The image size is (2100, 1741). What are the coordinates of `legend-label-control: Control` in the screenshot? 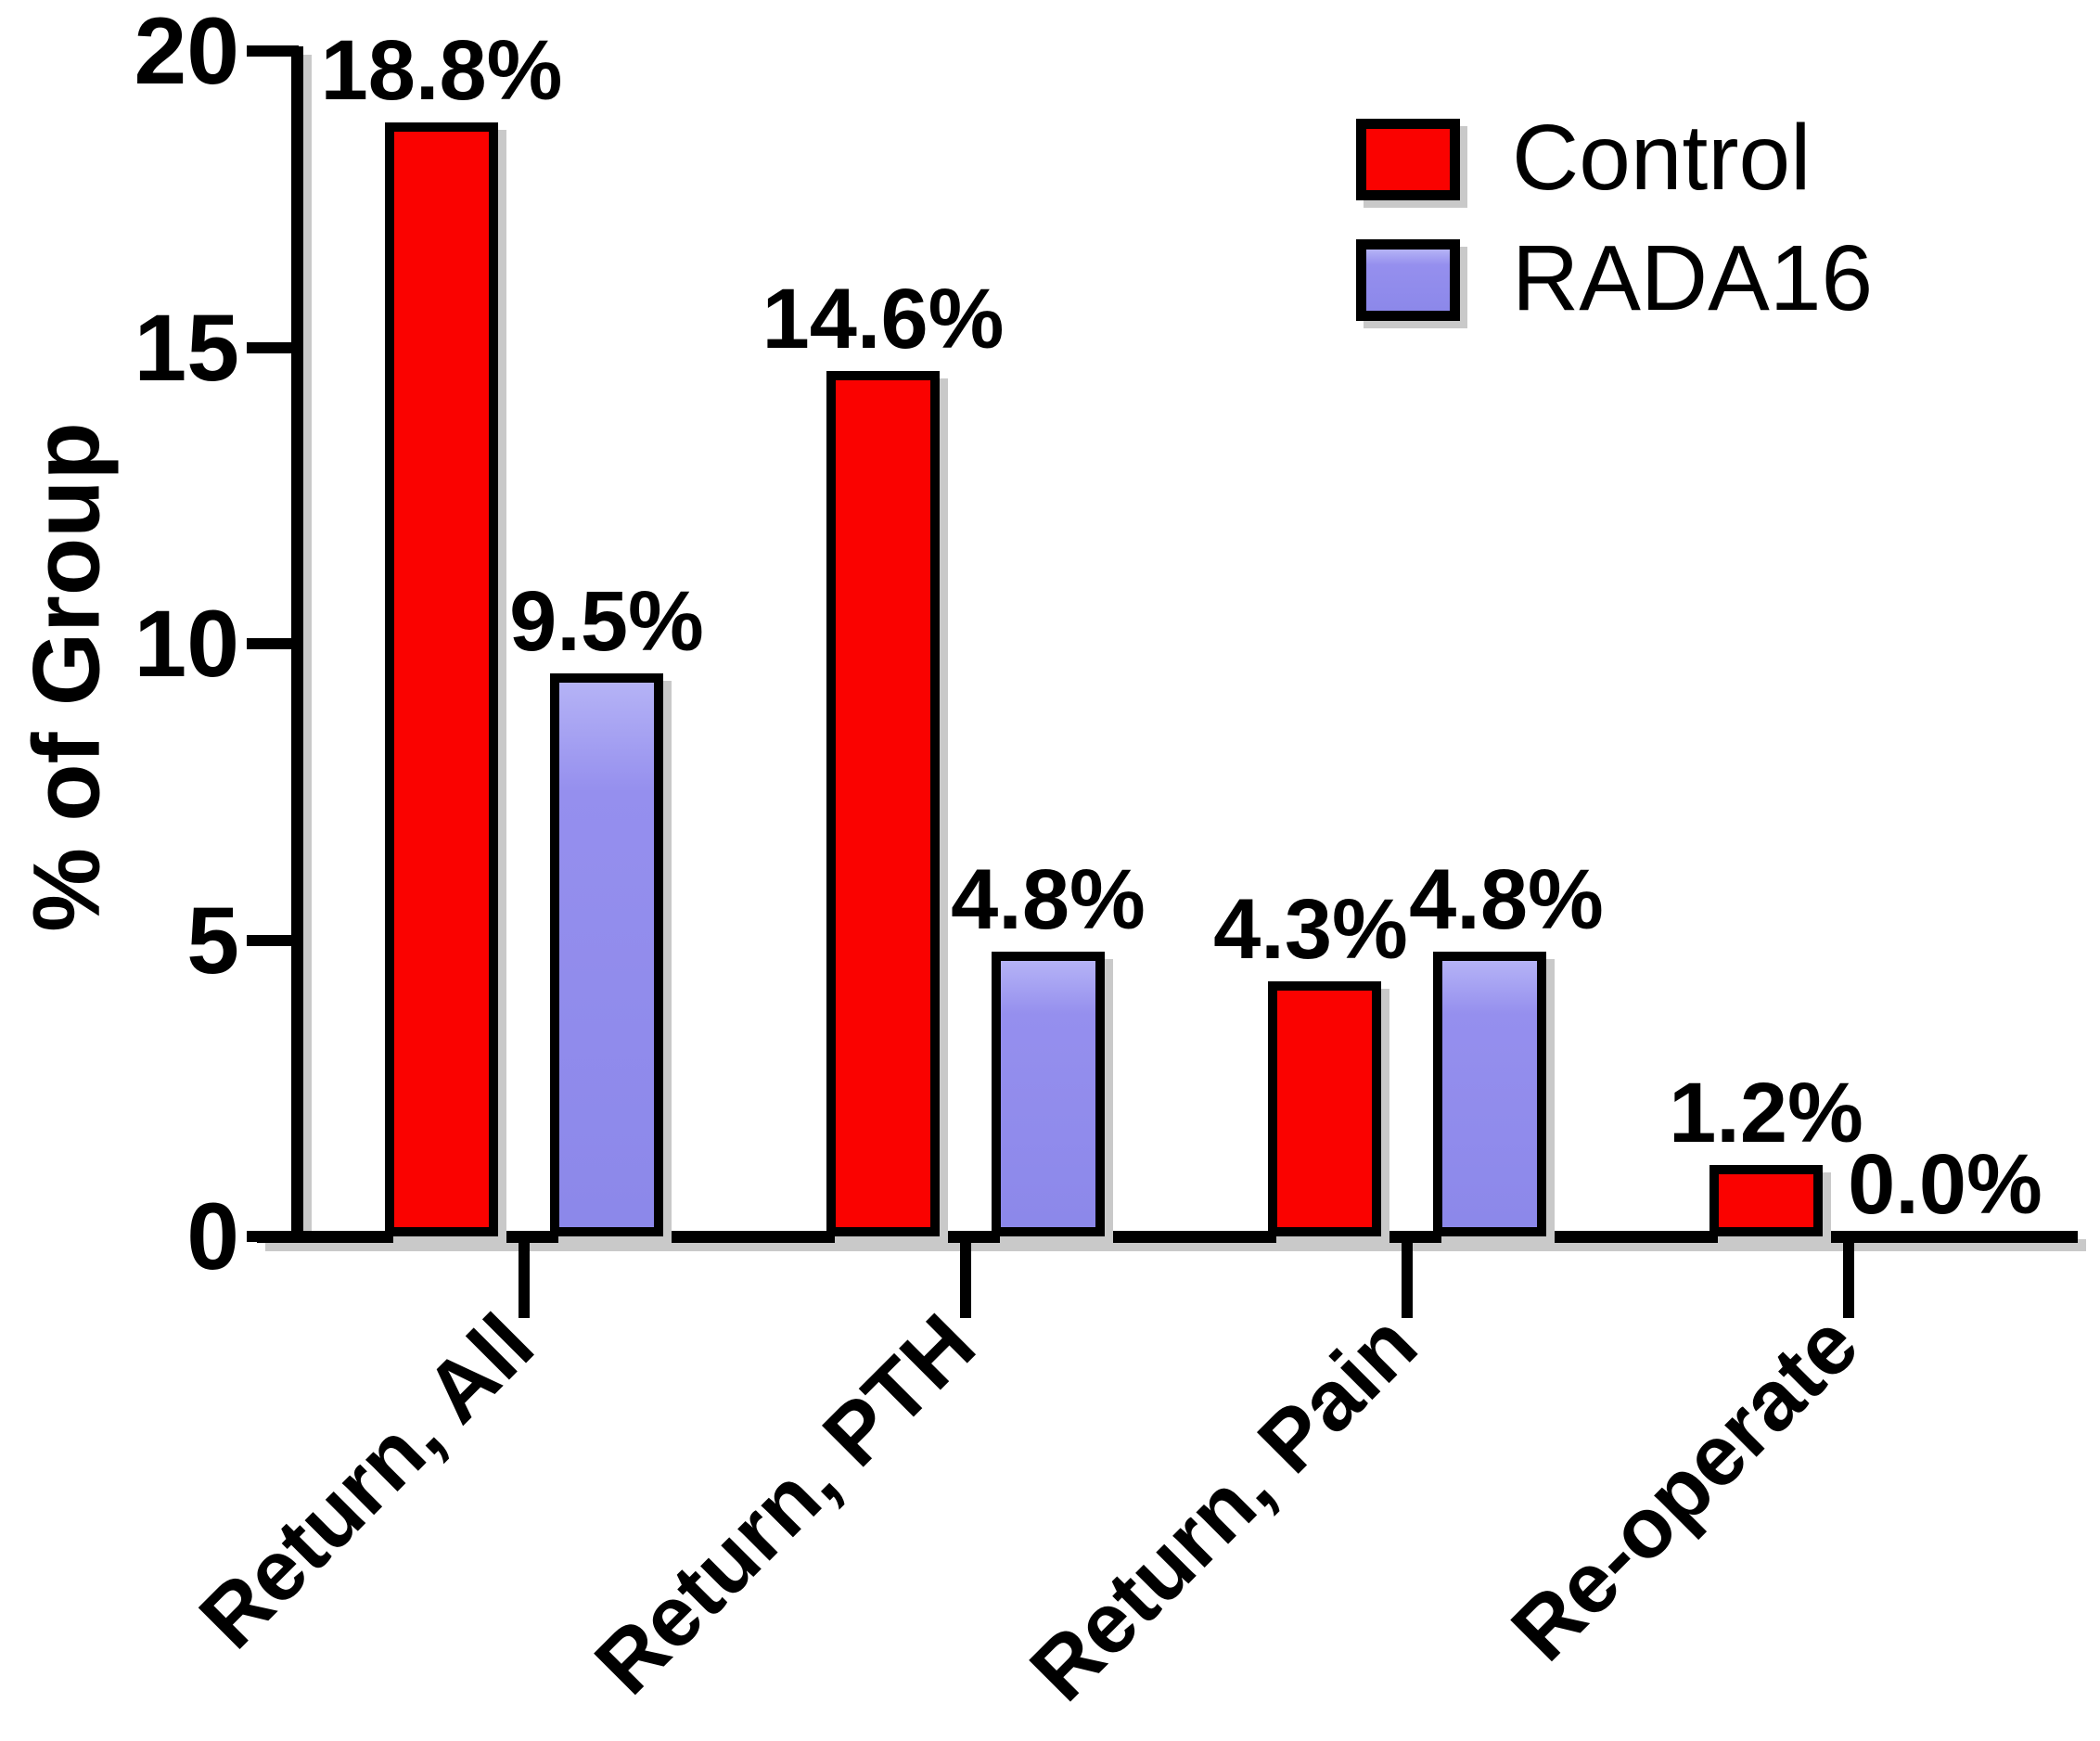 It's located at (1662, 158).